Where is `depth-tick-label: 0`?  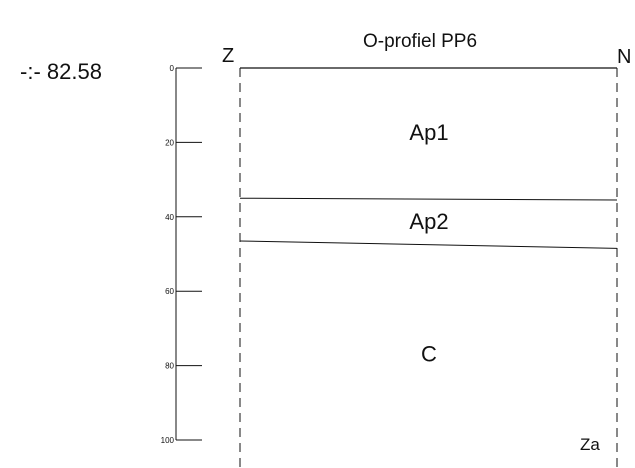 depth-tick-label: 0 is located at coordinates (172, 68).